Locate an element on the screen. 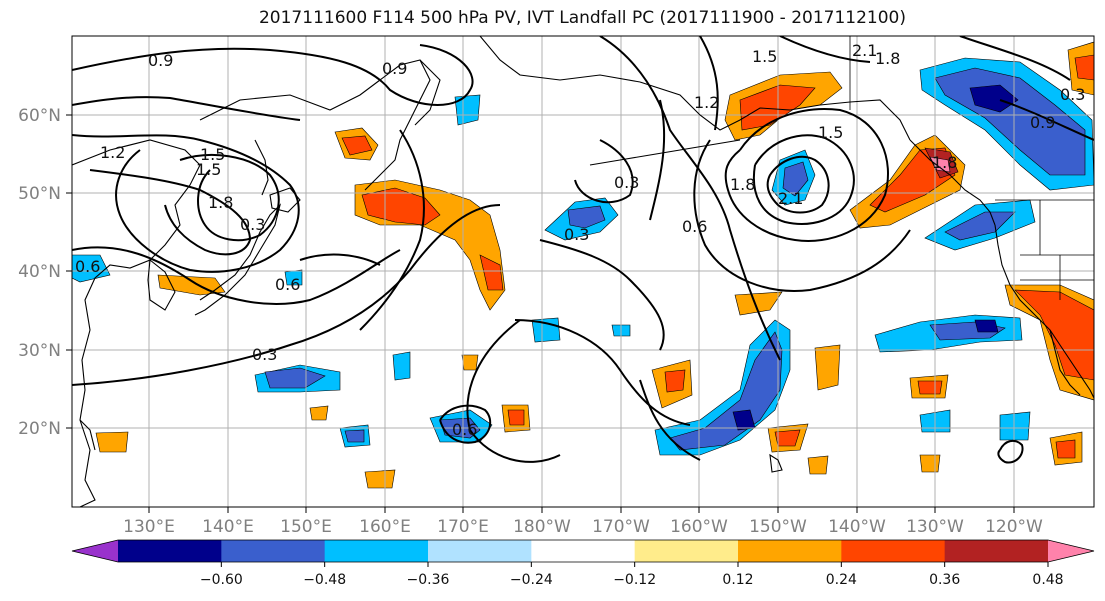  colorbar-tick-label: −0.60 is located at coordinates (221, 580).